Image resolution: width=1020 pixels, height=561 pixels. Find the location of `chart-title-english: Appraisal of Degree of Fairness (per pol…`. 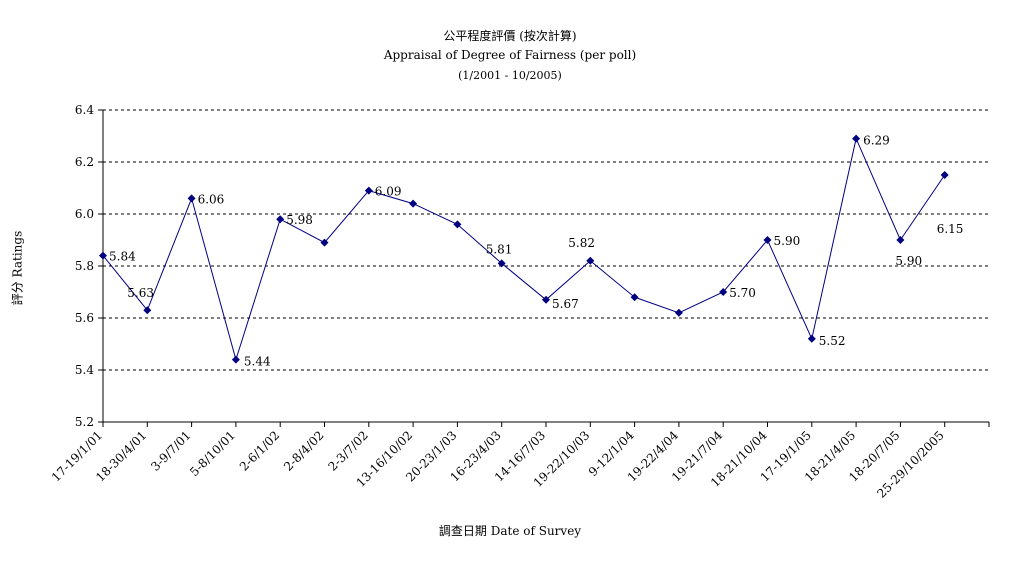

chart-title-english: Appraisal of Degree of Fairness (per pol… is located at coordinates (510, 55).